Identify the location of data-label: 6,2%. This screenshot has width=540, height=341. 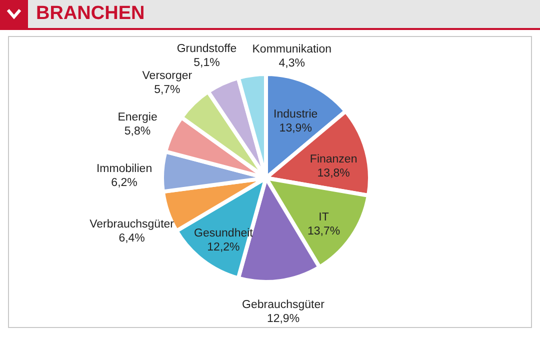
(124, 183).